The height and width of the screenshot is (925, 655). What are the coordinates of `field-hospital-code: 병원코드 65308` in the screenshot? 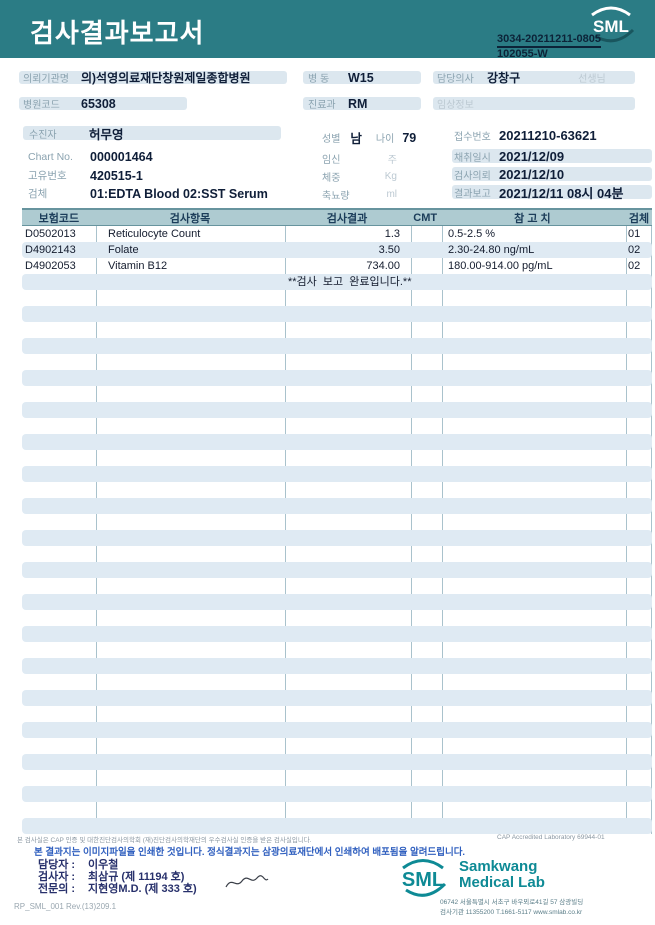 It's located at (103, 103).